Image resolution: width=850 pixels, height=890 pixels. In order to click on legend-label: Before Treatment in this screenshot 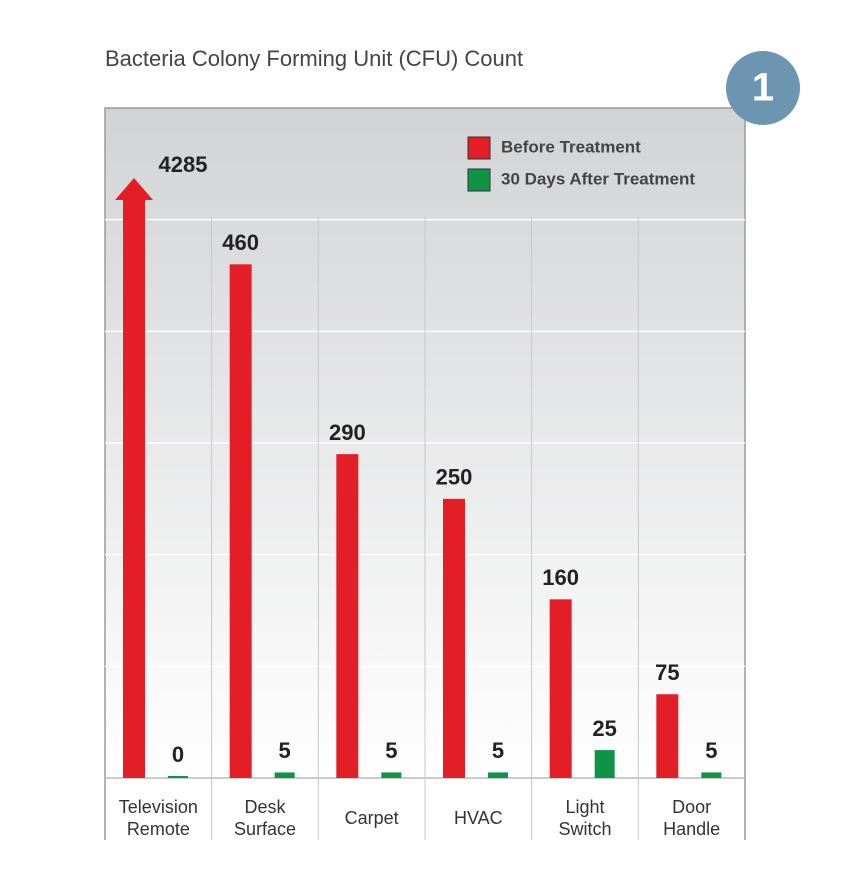, I will do `click(571, 146)`.